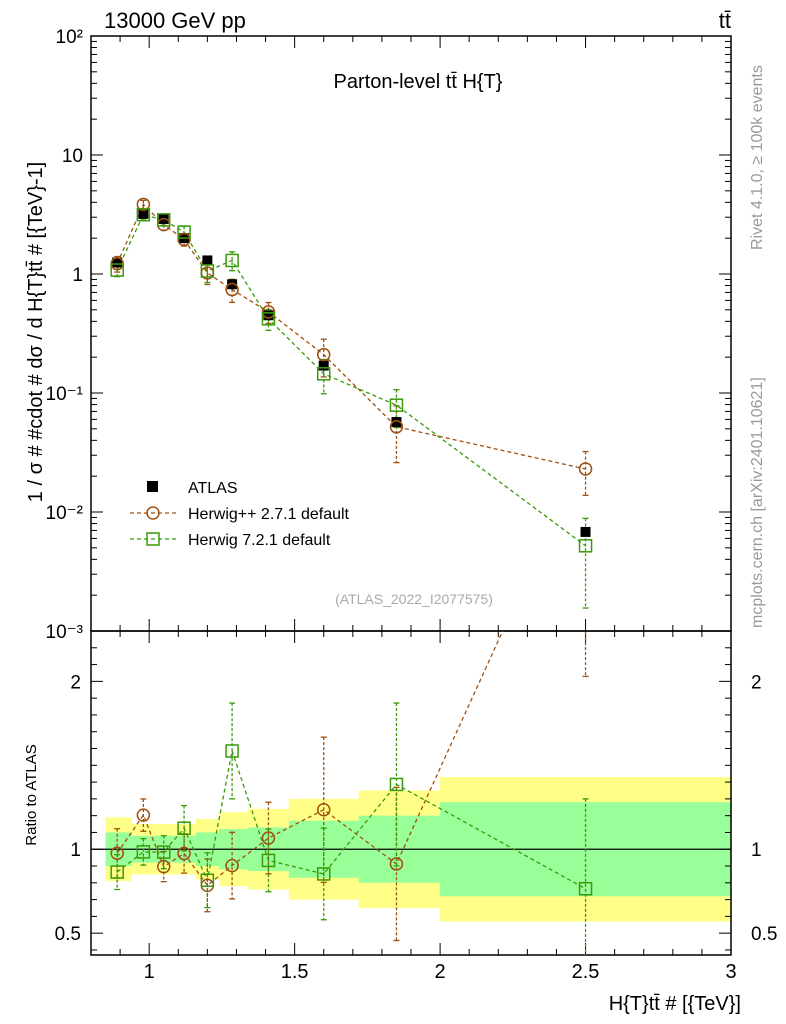  Describe the element at coordinates (152, 486) in the screenshot. I see `legend-marker-atlas` at that location.